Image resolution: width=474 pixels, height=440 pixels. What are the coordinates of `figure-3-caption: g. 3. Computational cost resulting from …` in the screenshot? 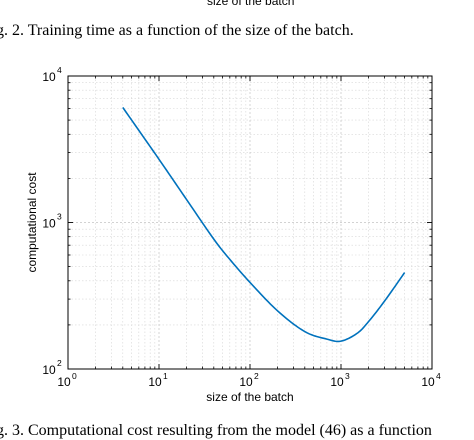 It's located at (216, 430).